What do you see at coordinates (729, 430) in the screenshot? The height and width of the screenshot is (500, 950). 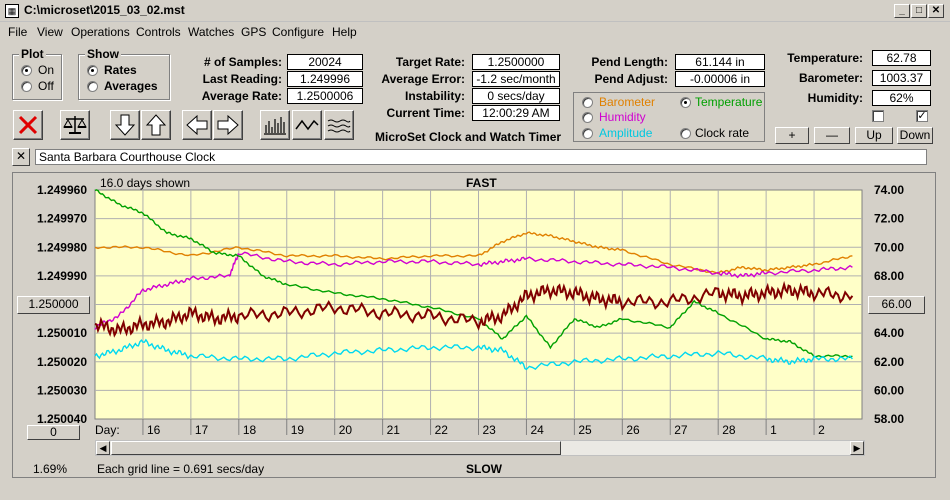 I see `day-tick-label: 28` at bounding box center [729, 430].